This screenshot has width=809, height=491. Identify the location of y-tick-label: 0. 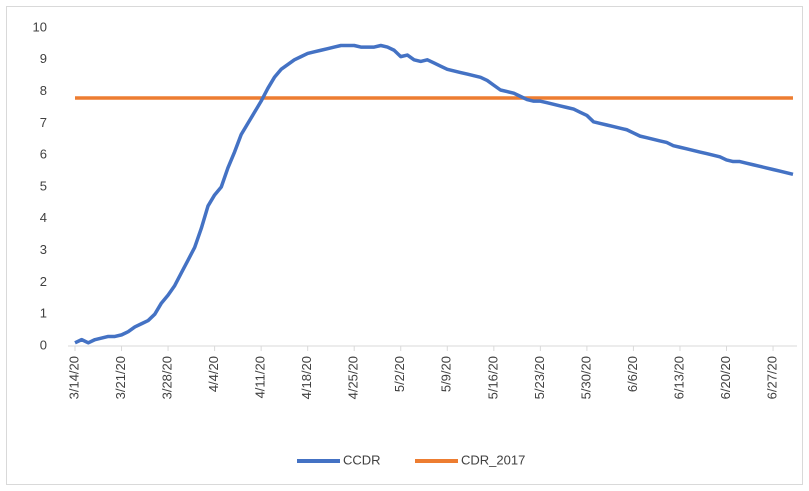
(43, 344).